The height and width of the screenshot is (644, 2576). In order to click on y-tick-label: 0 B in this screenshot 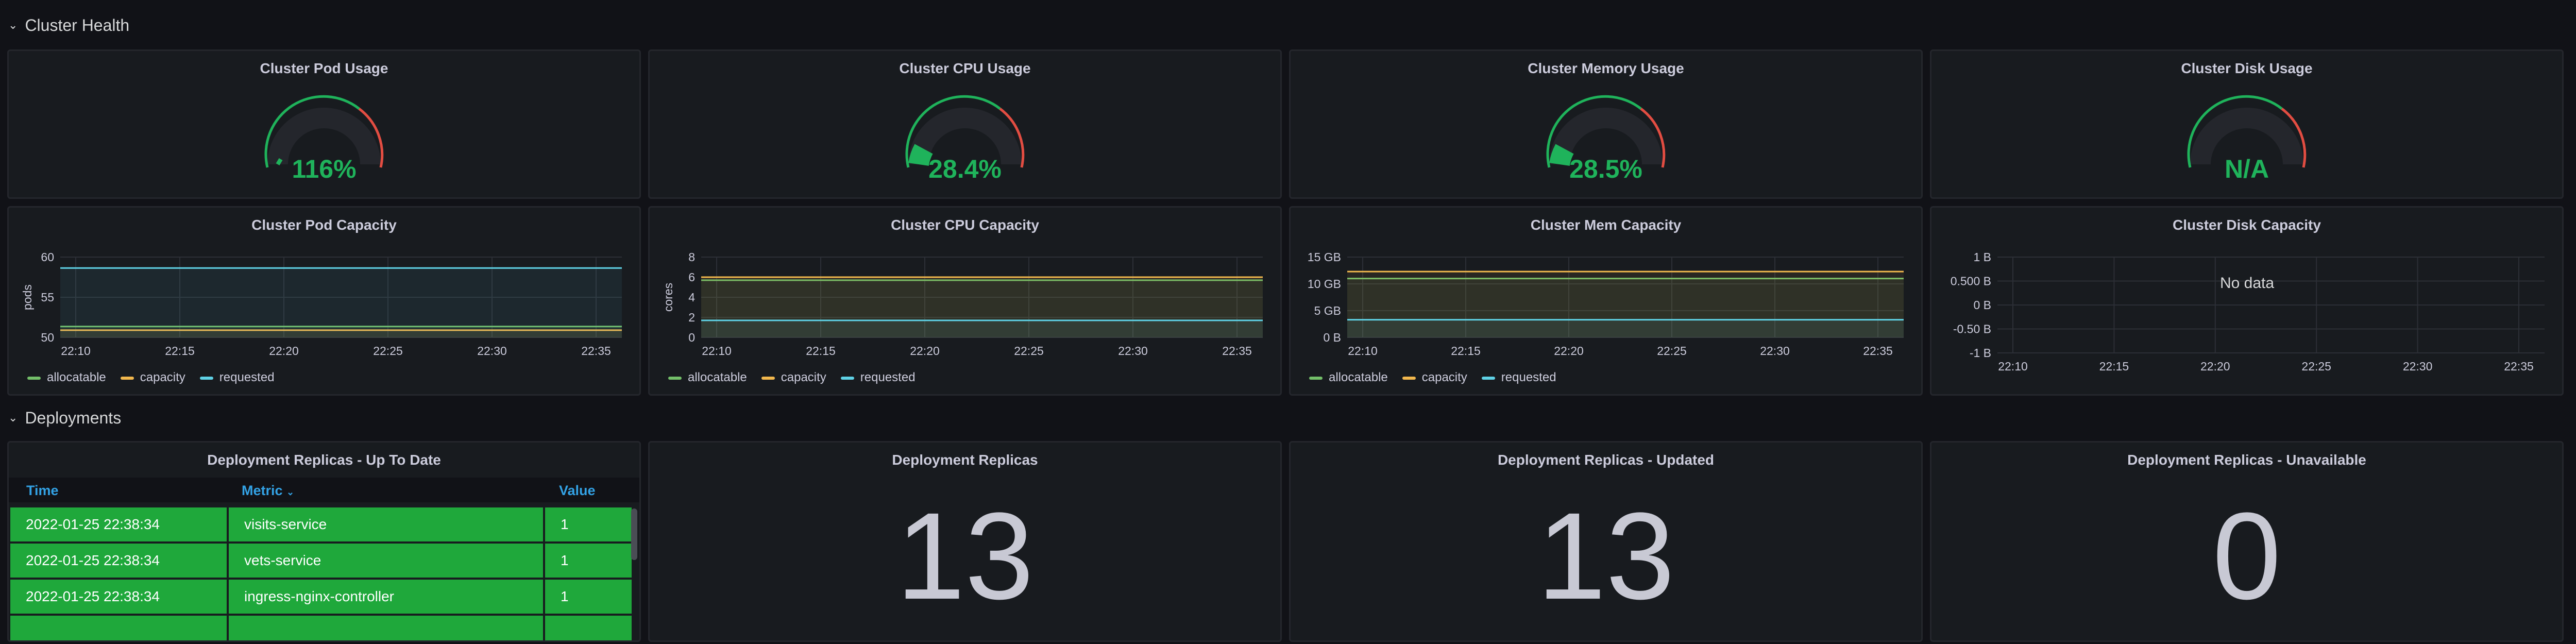, I will do `click(1332, 337)`.